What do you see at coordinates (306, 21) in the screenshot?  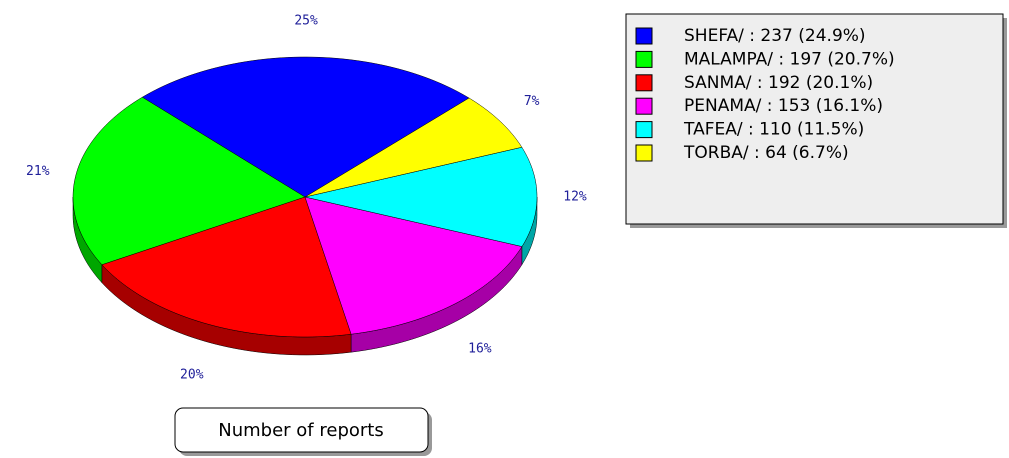 I see `percent-label: 25%` at bounding box center [306, 21].